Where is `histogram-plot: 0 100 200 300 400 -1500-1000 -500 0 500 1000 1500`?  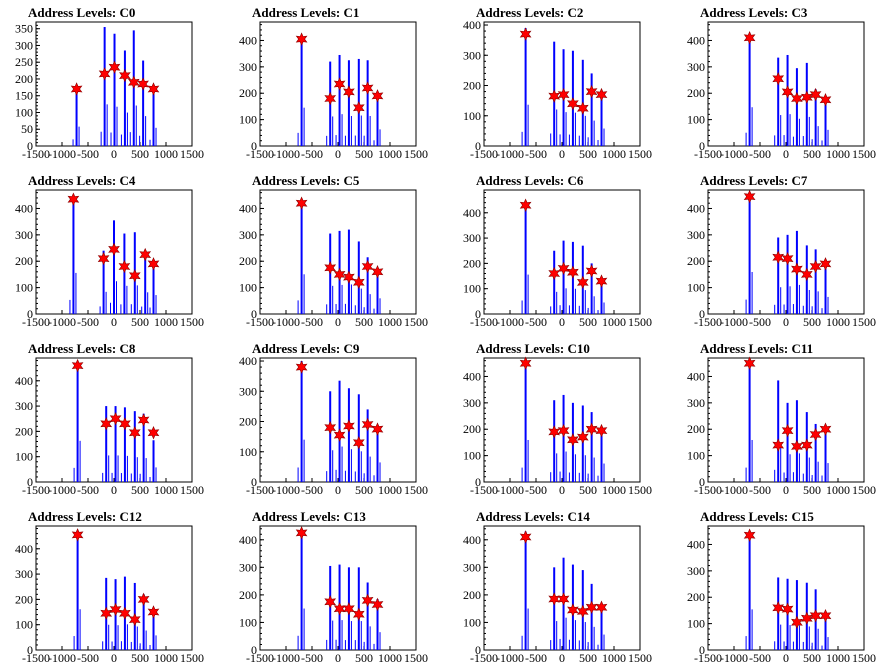 histogram-plot: 0 100 200 300 400 -1500-1000 -500 0 500 1000 1500 is located at coordinates (557, 426).